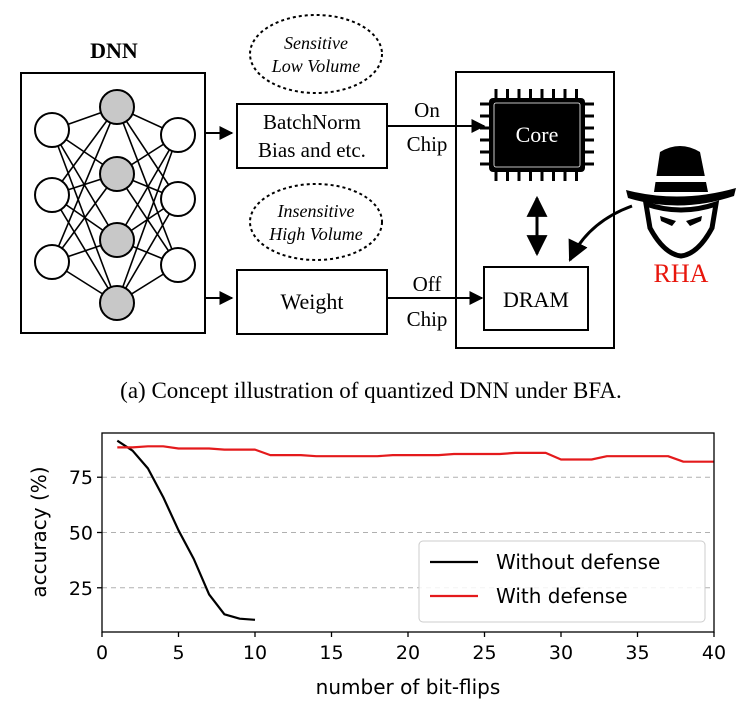 This screenshot has height=702, width=742. Describe the element at coordinates (81, 478) in the screenshot. I see `y-tick-label: 75` at that location.